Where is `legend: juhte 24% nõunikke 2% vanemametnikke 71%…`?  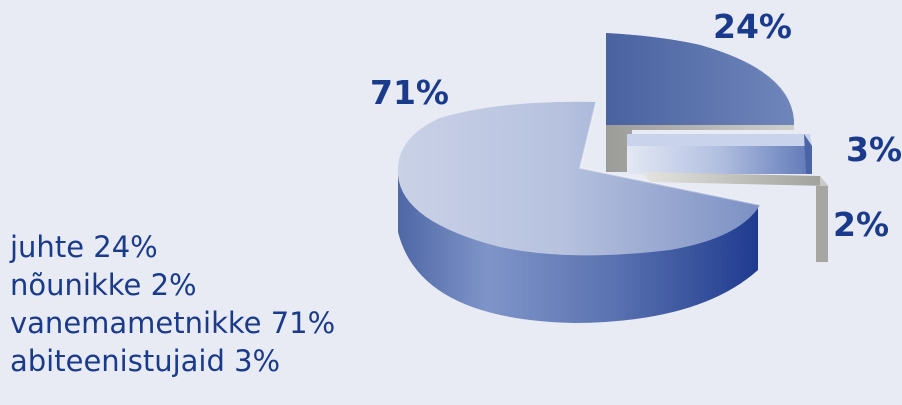
legend: juhte 24% nõunikke 2% vanemametnikke 71%… is located at coordinates (172, 304).